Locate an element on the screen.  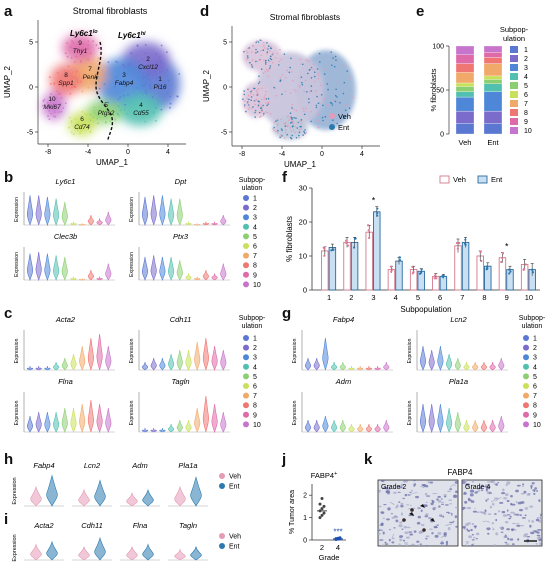
panel-f-xlabel: Subpopulation is located at coordinates (425, 309).